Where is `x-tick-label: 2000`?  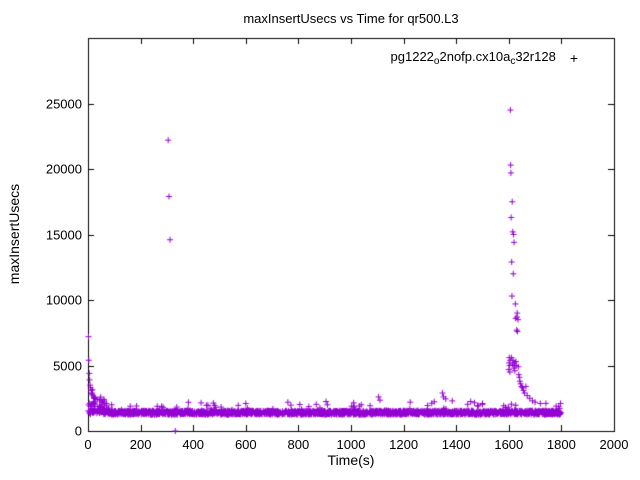
x-tick-label: 2000 is located at coordinates (614, 444).